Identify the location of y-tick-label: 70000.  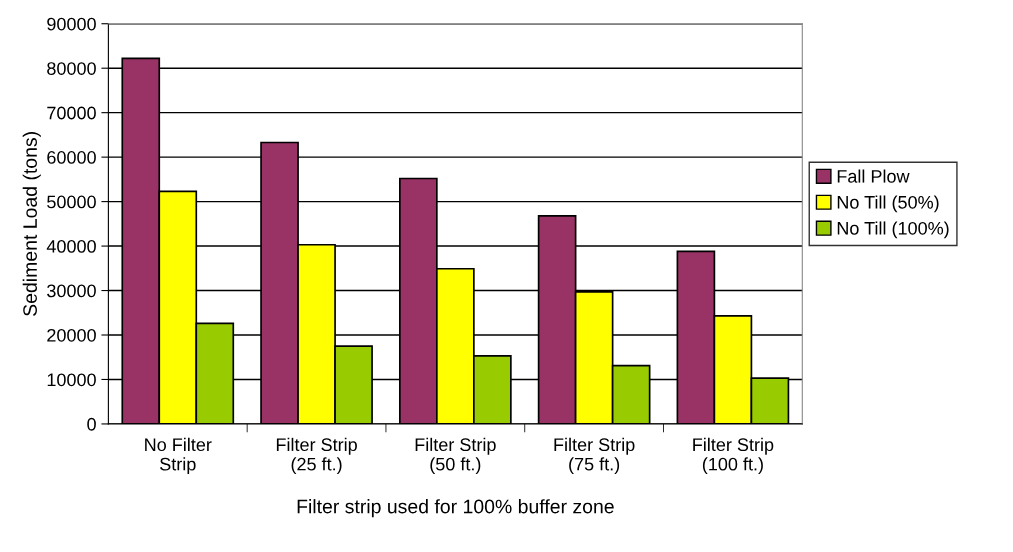
(71, 113).